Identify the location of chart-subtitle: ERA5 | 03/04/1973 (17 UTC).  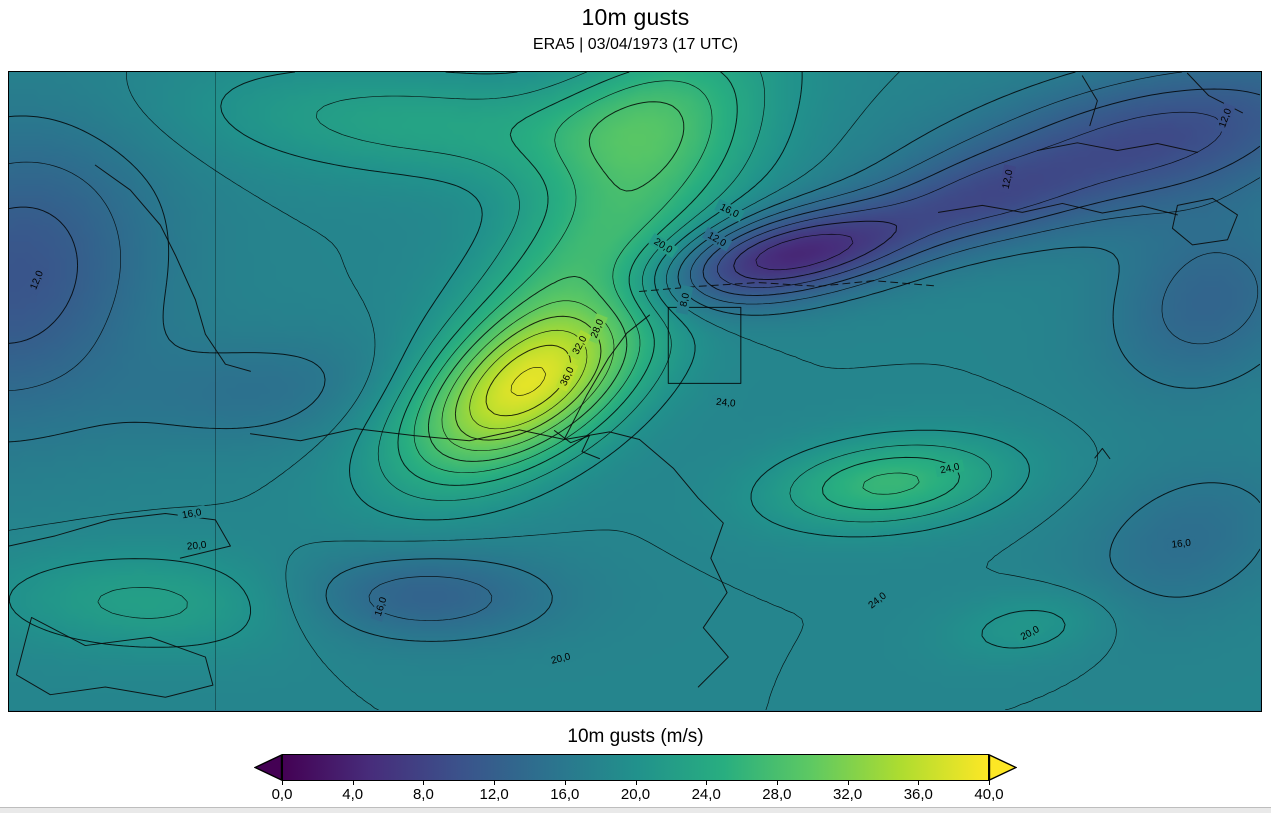
(635, 44).